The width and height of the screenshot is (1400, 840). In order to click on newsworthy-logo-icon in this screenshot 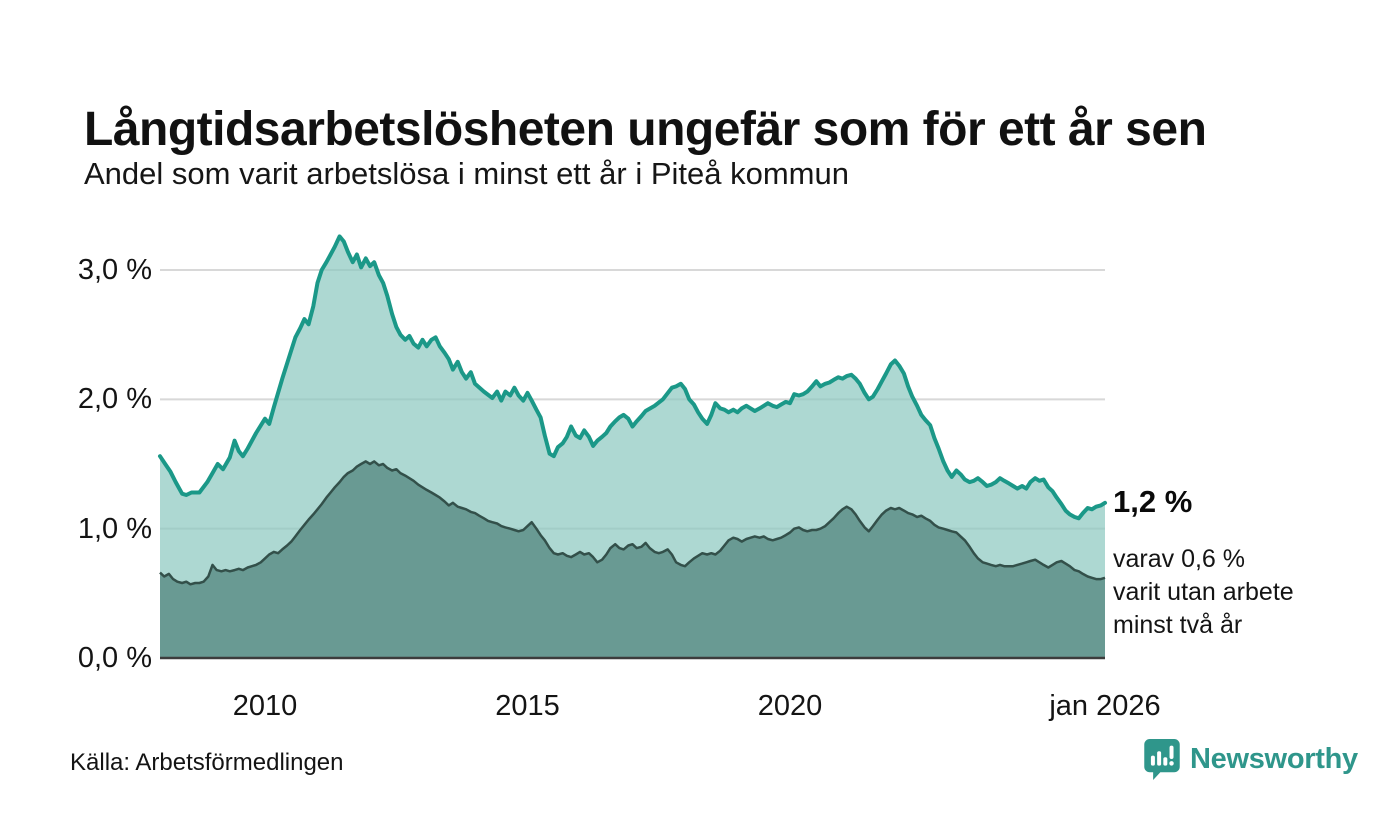, I will do `click(1162, 759)`.